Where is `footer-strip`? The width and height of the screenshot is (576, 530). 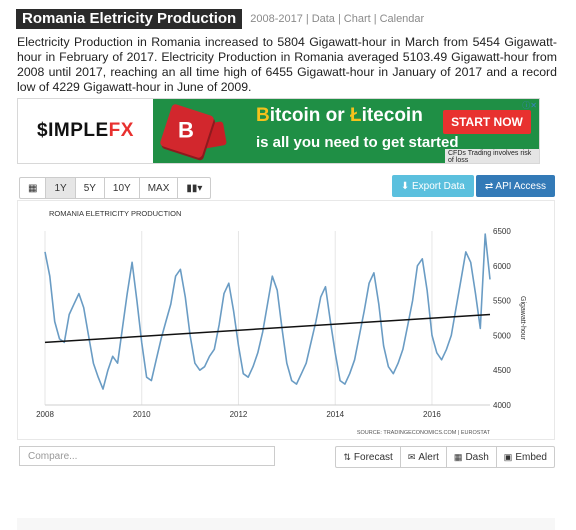 footer-strip is located at coordinates (286, 524).